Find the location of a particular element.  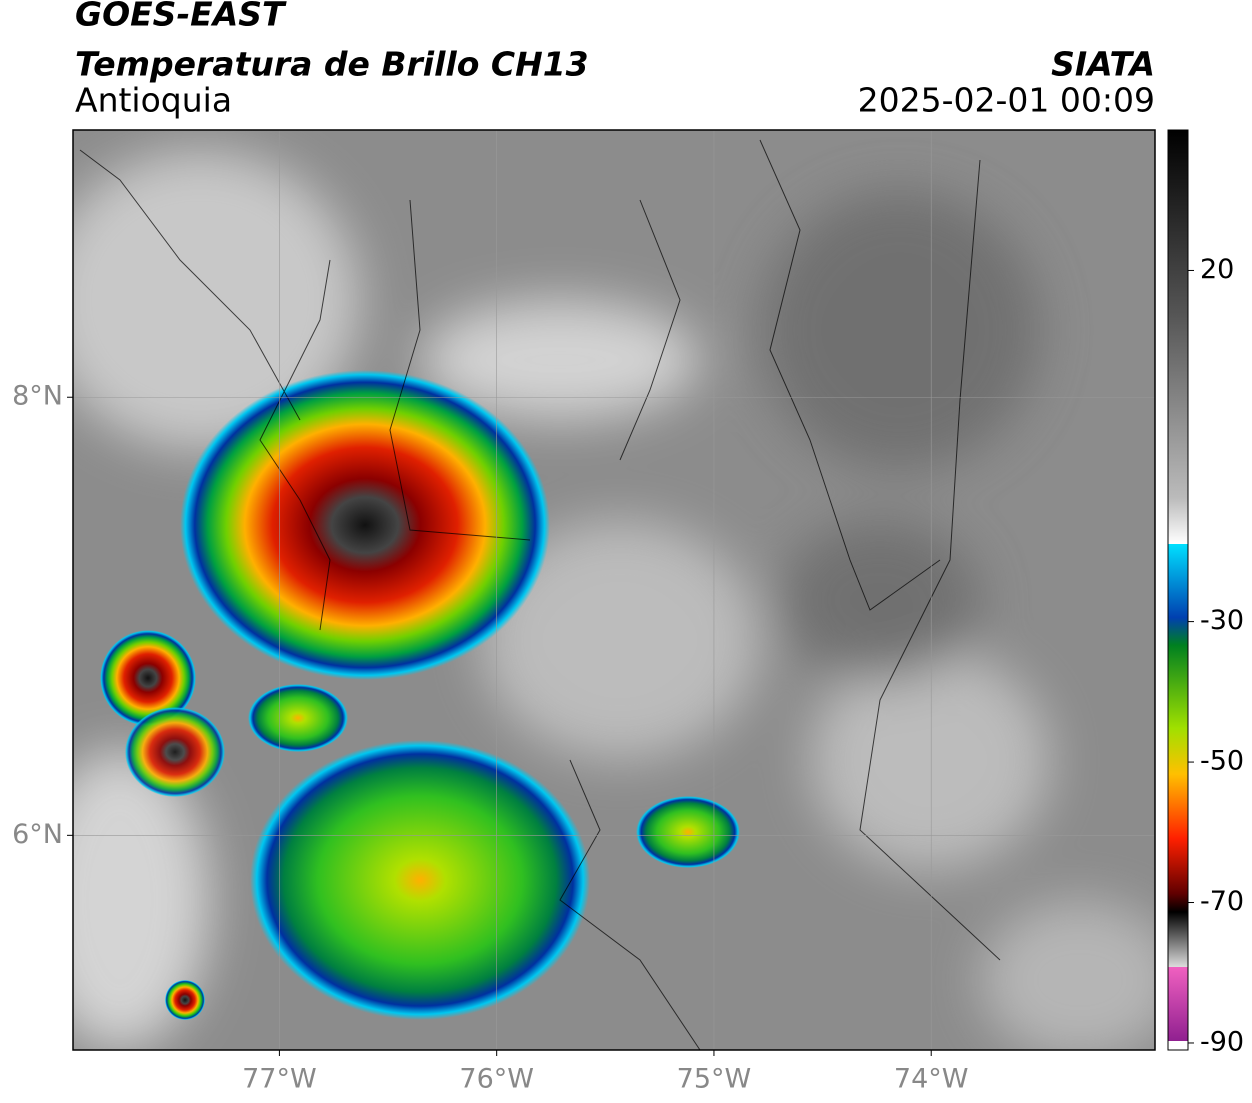

x-tick-label: 77°W is located at coordinates (279, 1079).